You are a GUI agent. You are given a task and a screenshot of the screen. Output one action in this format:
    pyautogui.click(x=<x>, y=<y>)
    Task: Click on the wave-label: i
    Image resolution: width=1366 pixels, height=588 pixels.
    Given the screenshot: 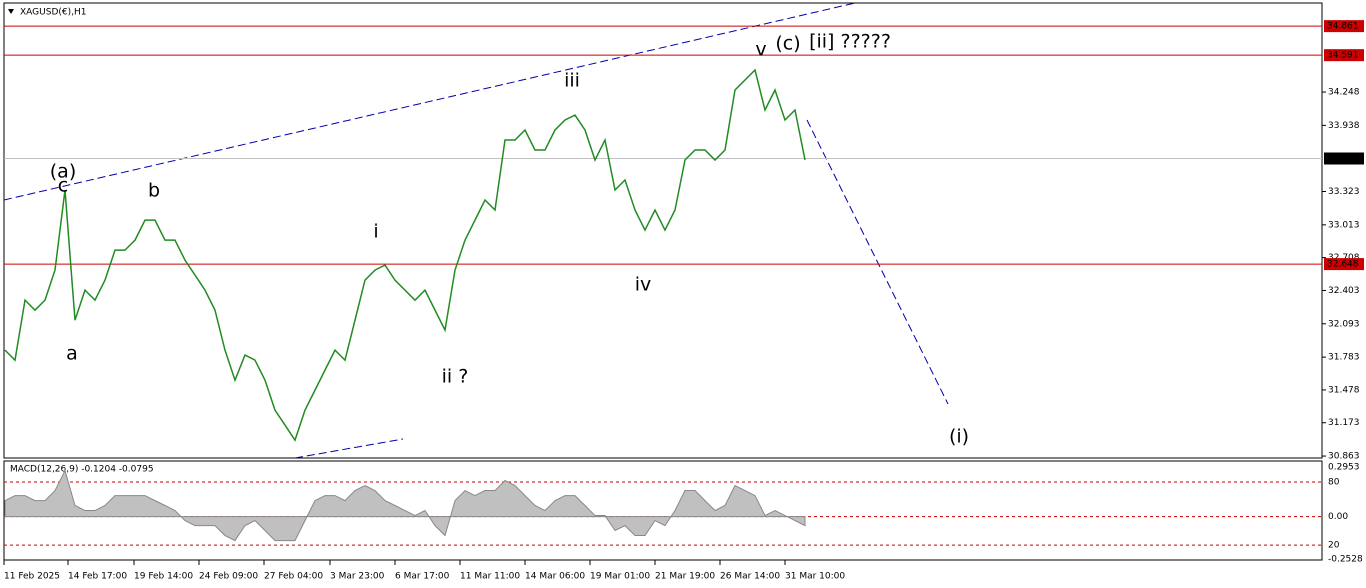 What is the action you would take?
    pyautogui.click(x=375, y=232)
    